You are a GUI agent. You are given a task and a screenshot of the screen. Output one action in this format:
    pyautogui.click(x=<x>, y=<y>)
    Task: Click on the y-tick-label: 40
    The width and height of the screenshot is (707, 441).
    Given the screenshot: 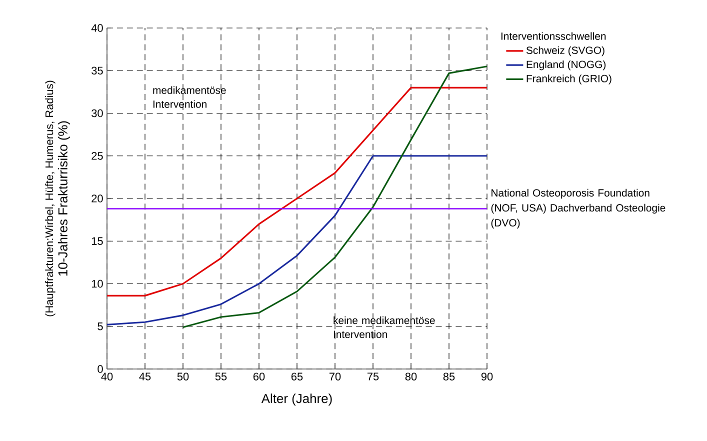 What is the action you would take?
    pyautogui.click(x=97, y=28)
    